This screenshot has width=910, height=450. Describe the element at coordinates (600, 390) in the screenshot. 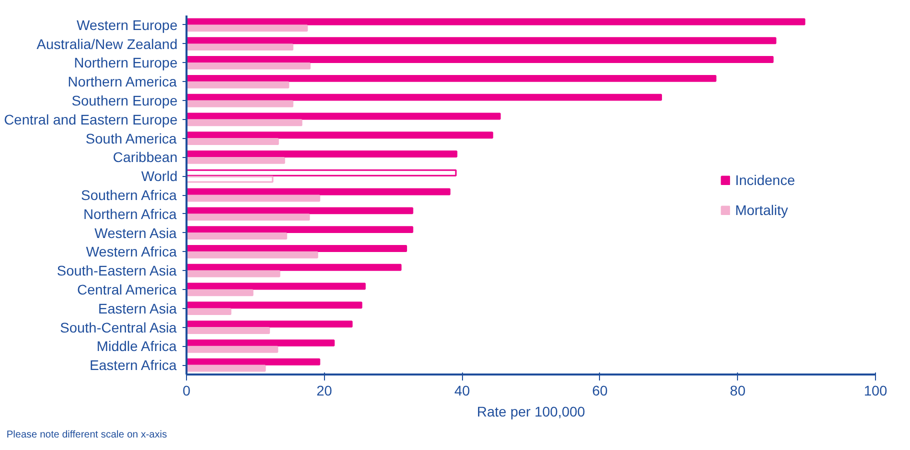

I see `x-tick-label: 60` at that location.